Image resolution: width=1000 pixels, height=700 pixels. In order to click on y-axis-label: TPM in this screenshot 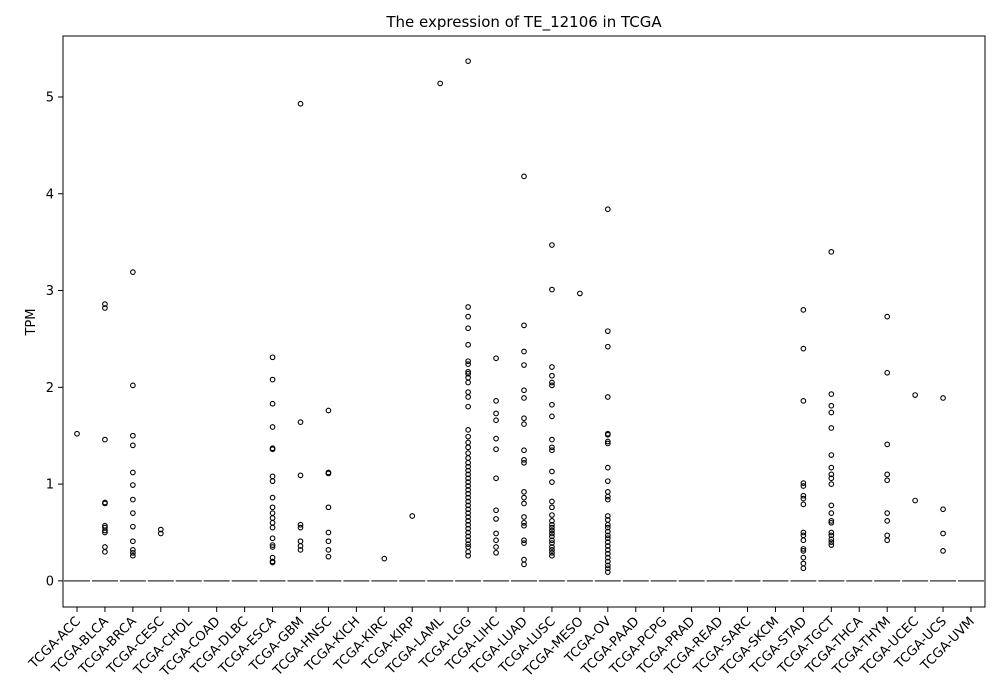, I will do `click(31, 323)`.